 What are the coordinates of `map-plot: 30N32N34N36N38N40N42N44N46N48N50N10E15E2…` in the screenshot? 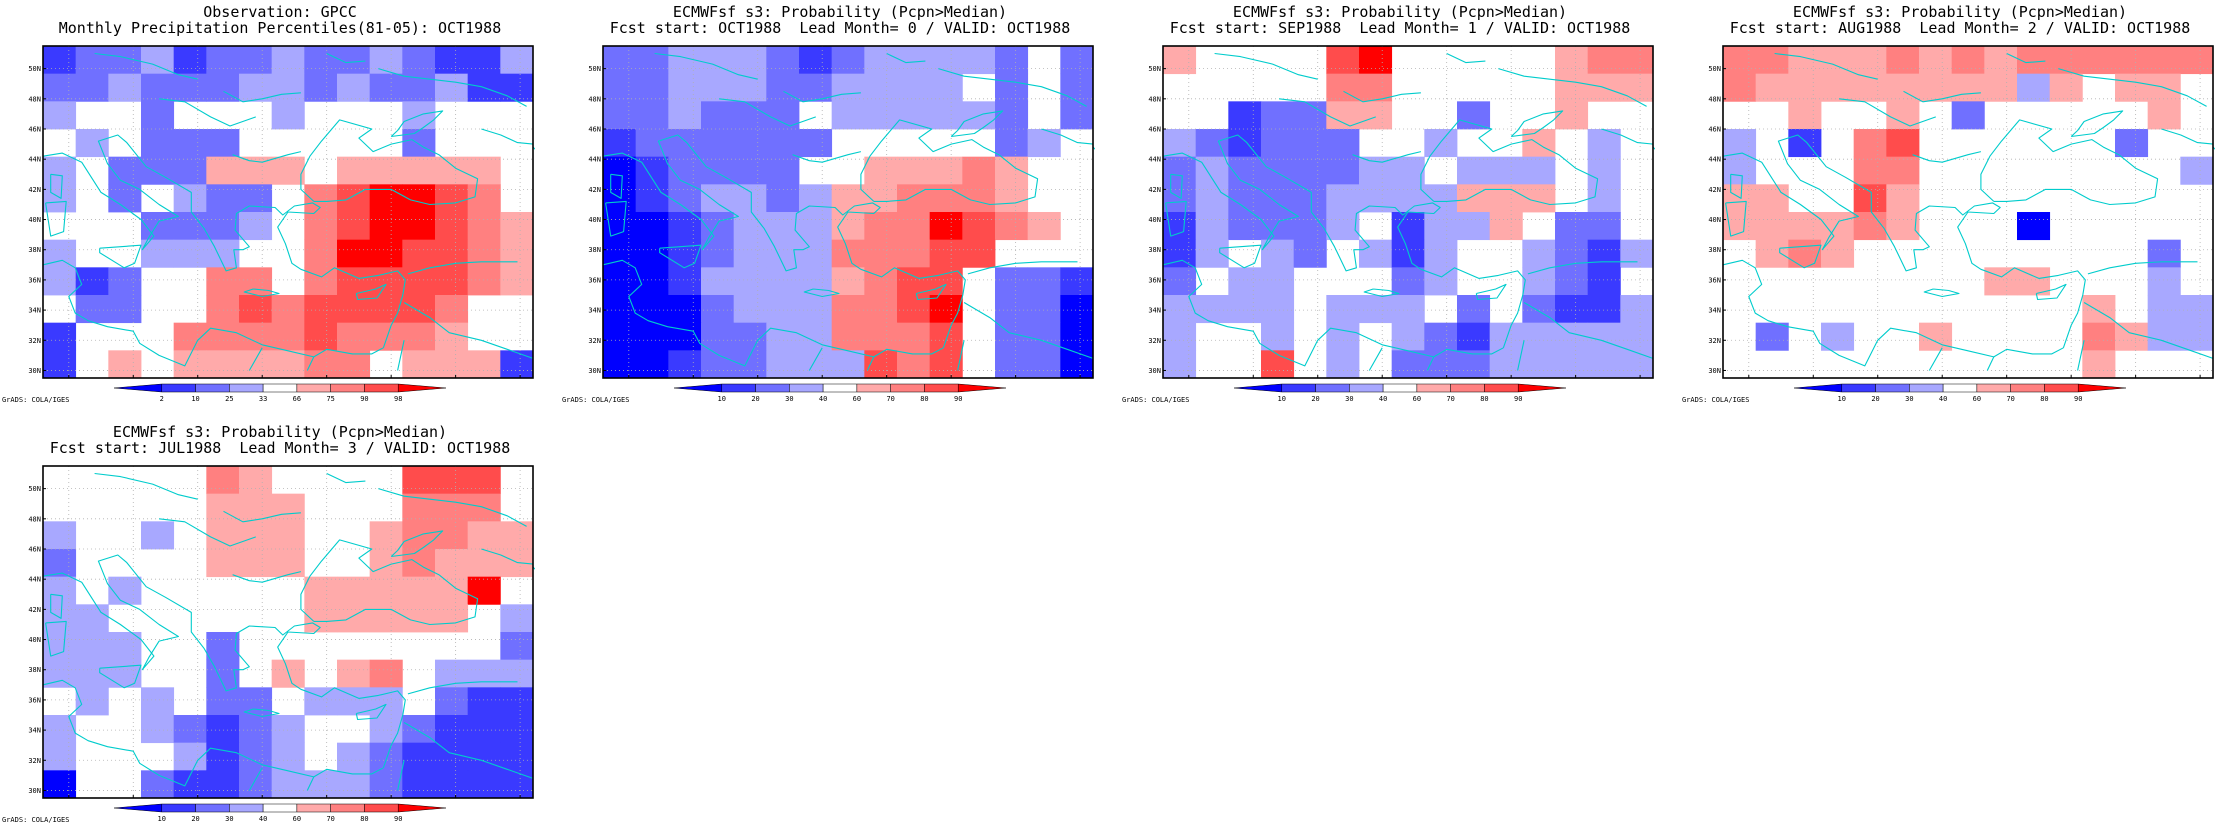 It's located at (841, 212).